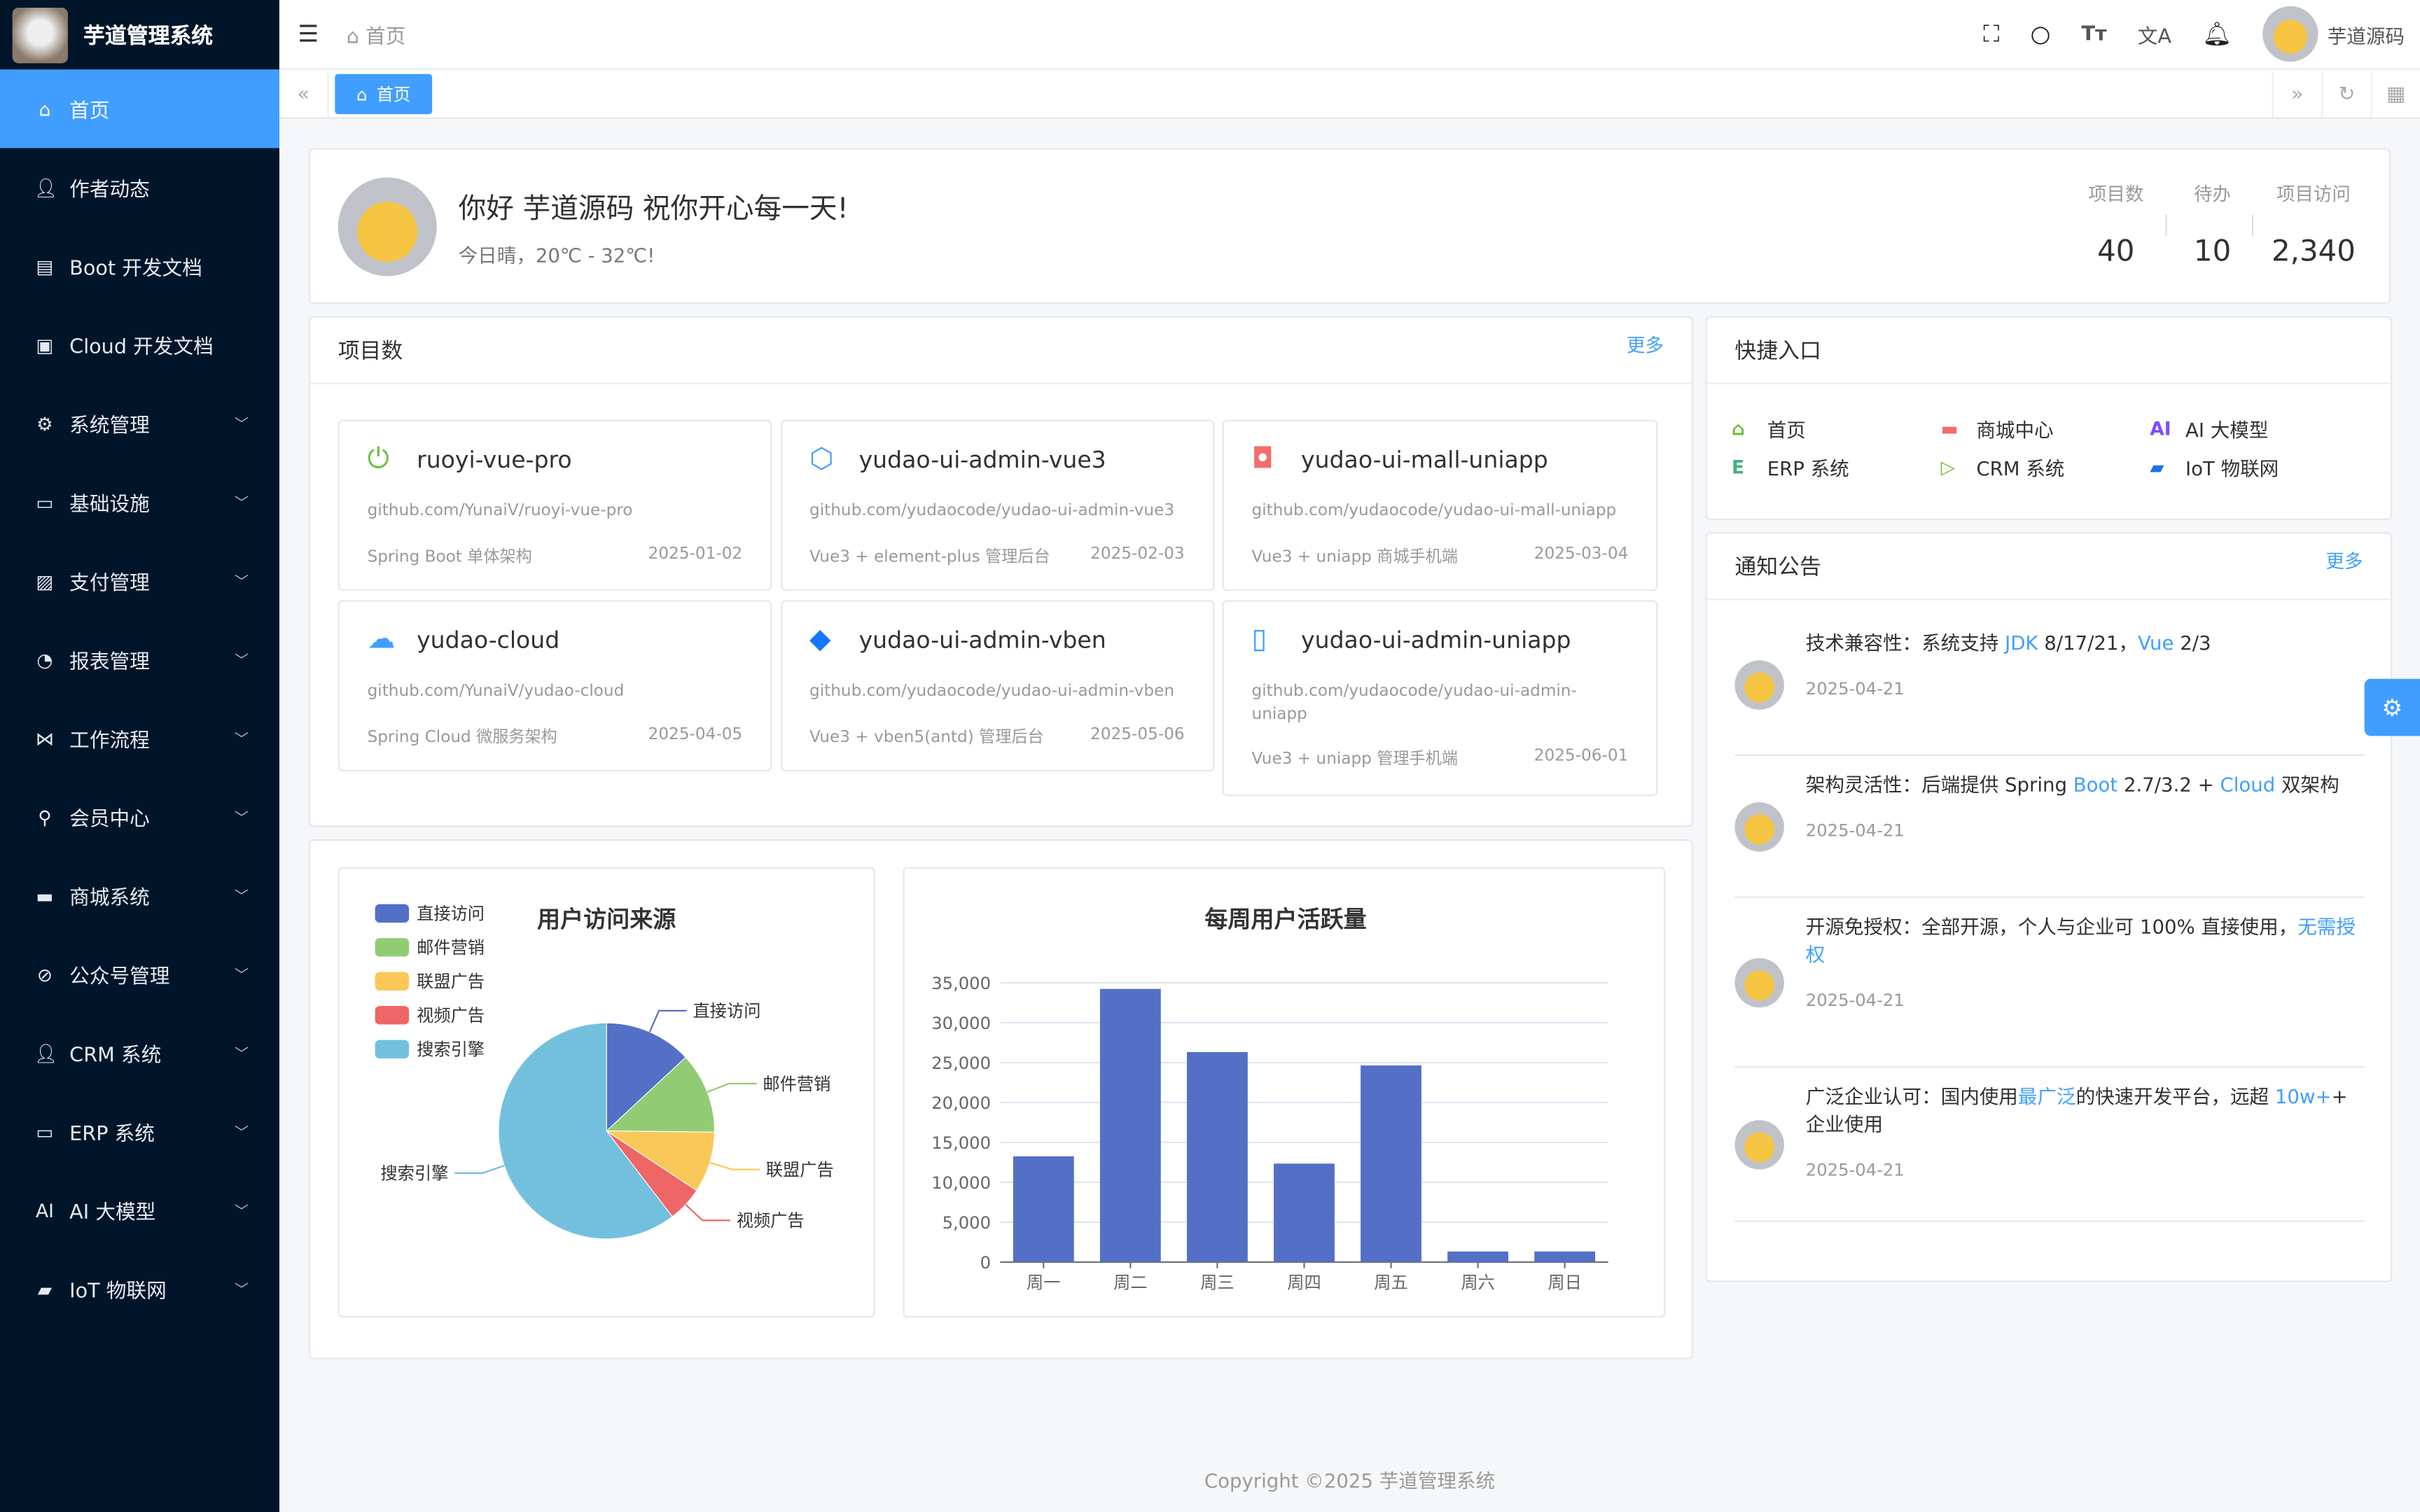 The image size is (2420, 1512). What do you see at coordinates (2022, 642) in the screenshot?
I see `notice-link: JDK` at bounding box center [2022, 642].